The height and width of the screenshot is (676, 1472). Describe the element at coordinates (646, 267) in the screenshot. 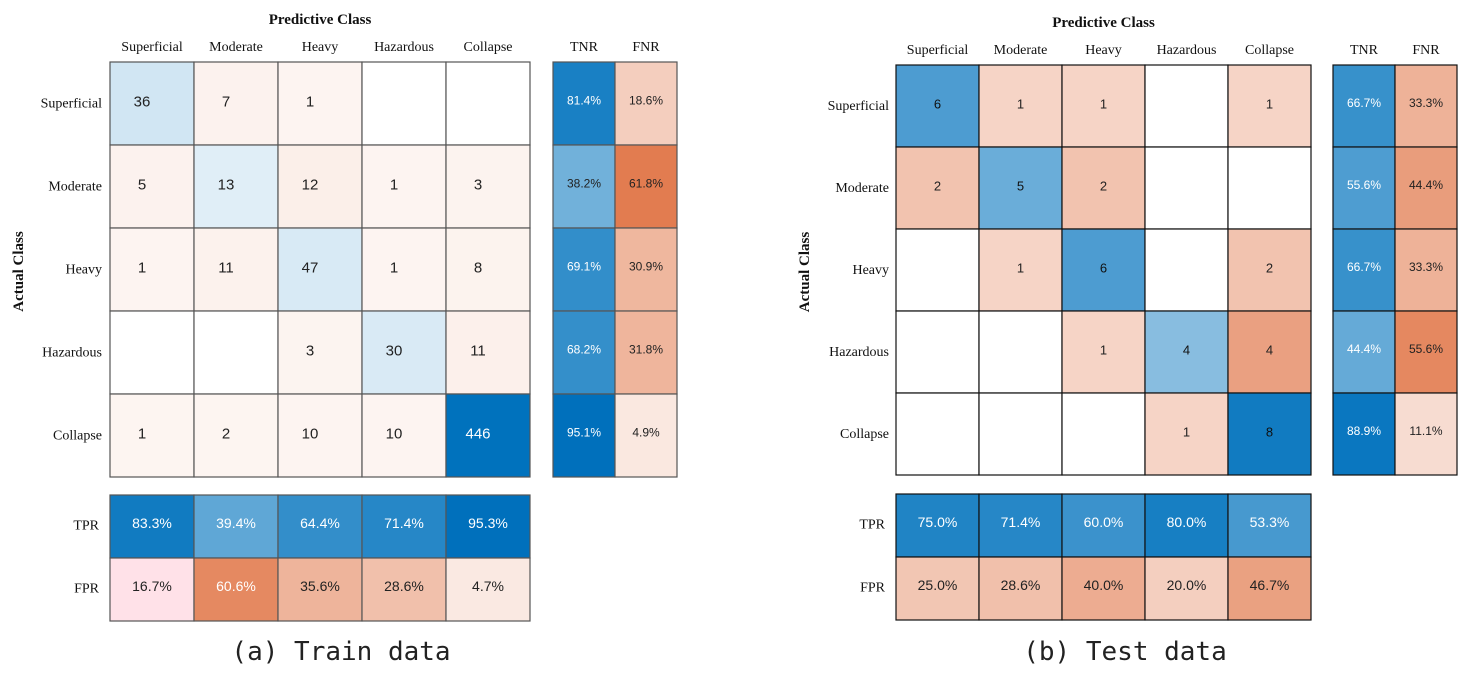

I see `row-summary-value: 30.9%` at that location.